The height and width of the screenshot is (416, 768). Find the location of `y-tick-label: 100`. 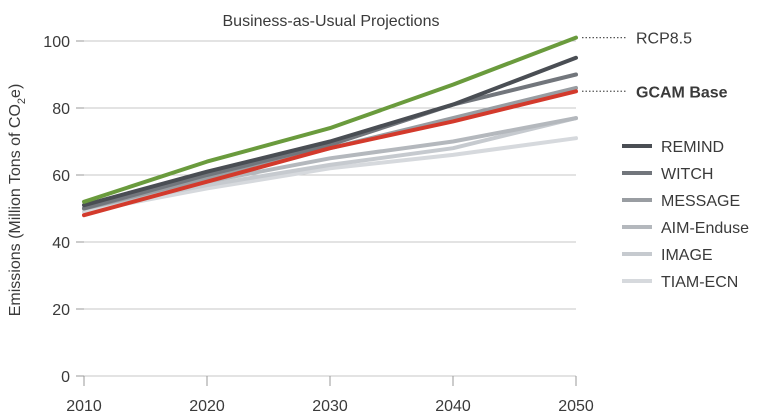

y-tick-label: 100 is located at coordinates (56, 42).